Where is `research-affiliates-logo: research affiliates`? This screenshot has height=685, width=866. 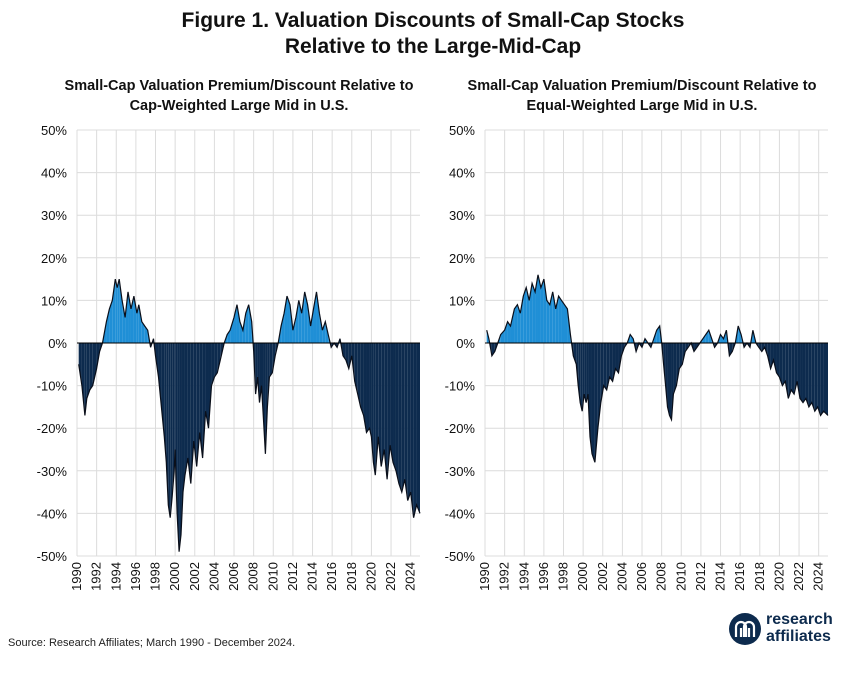 research-affiliates-logo: research affiliates is located at coordinates (793, 630).